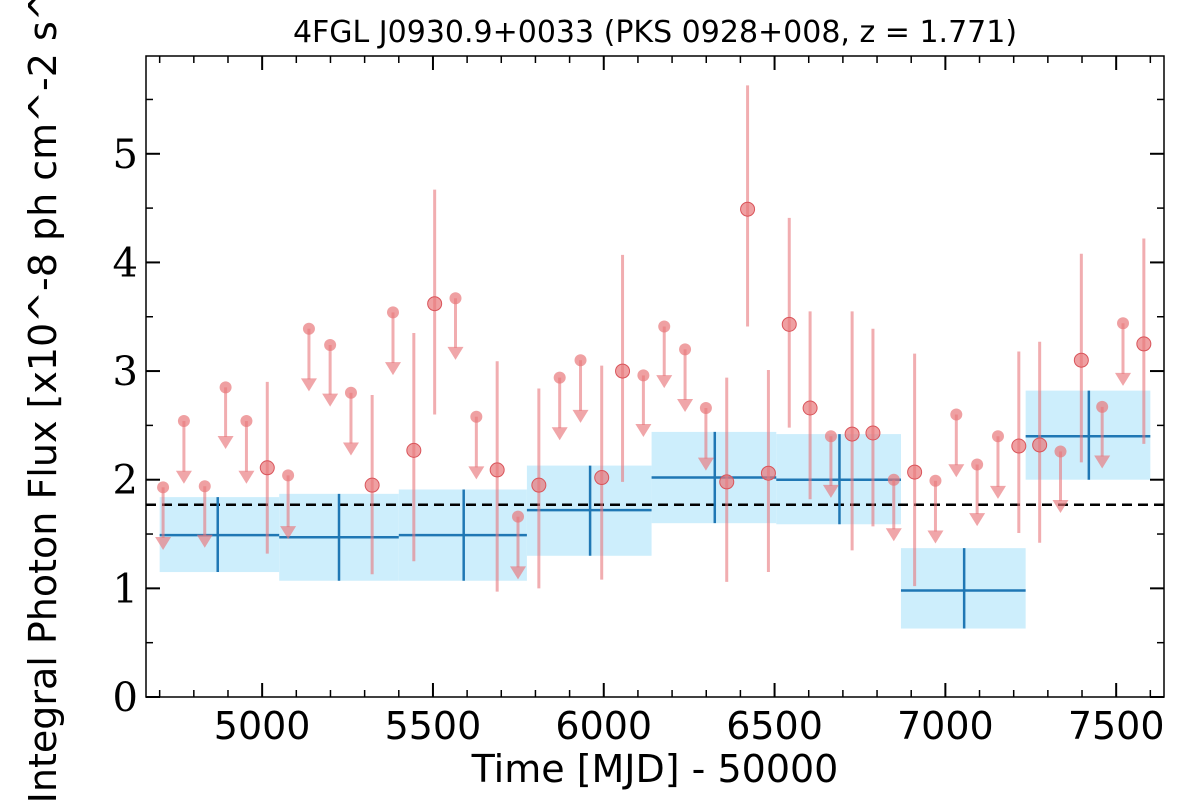  I want to click on x-tick-label: 6000, so click(603, 726).